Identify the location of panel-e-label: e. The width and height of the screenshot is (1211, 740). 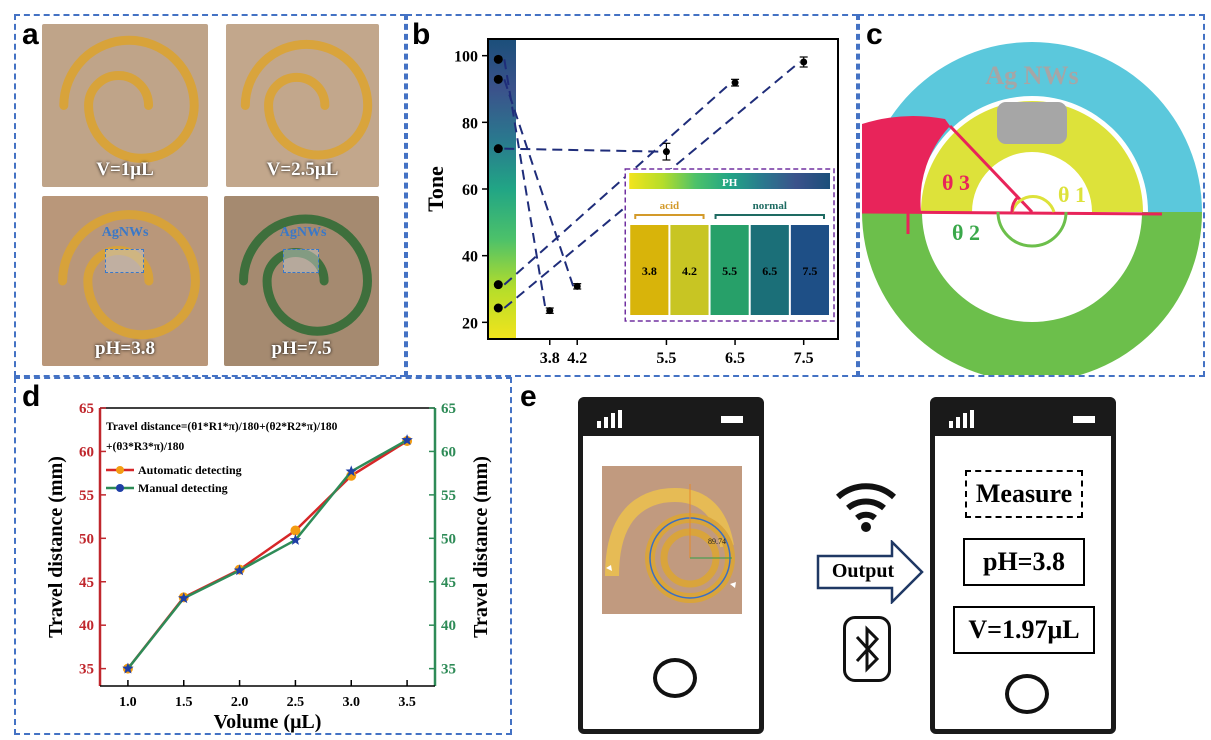
(528, 396).